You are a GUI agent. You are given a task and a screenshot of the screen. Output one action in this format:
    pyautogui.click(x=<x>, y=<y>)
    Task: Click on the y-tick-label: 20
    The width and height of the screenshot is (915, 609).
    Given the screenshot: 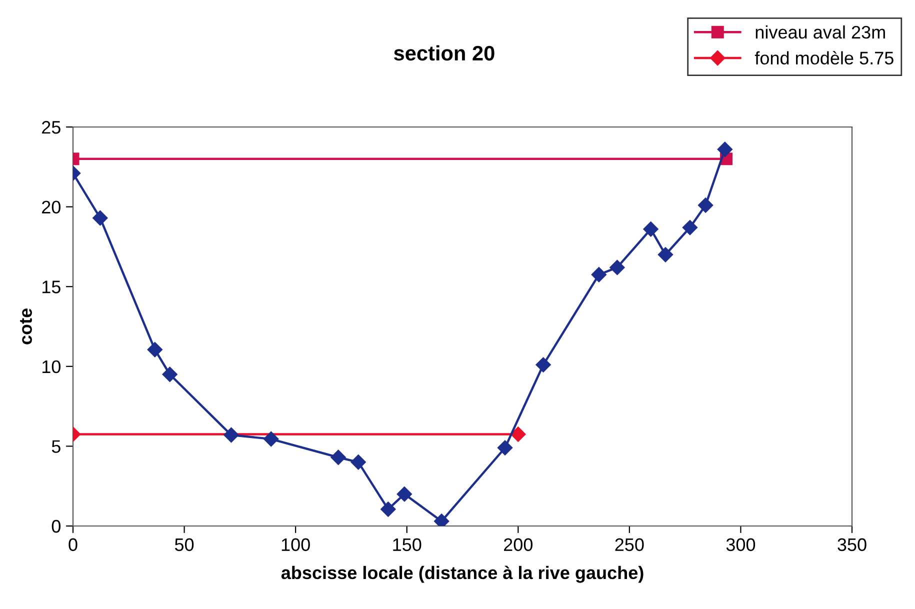 What is the action you would take?
    pyautogui.click(x=51, y=207)
    